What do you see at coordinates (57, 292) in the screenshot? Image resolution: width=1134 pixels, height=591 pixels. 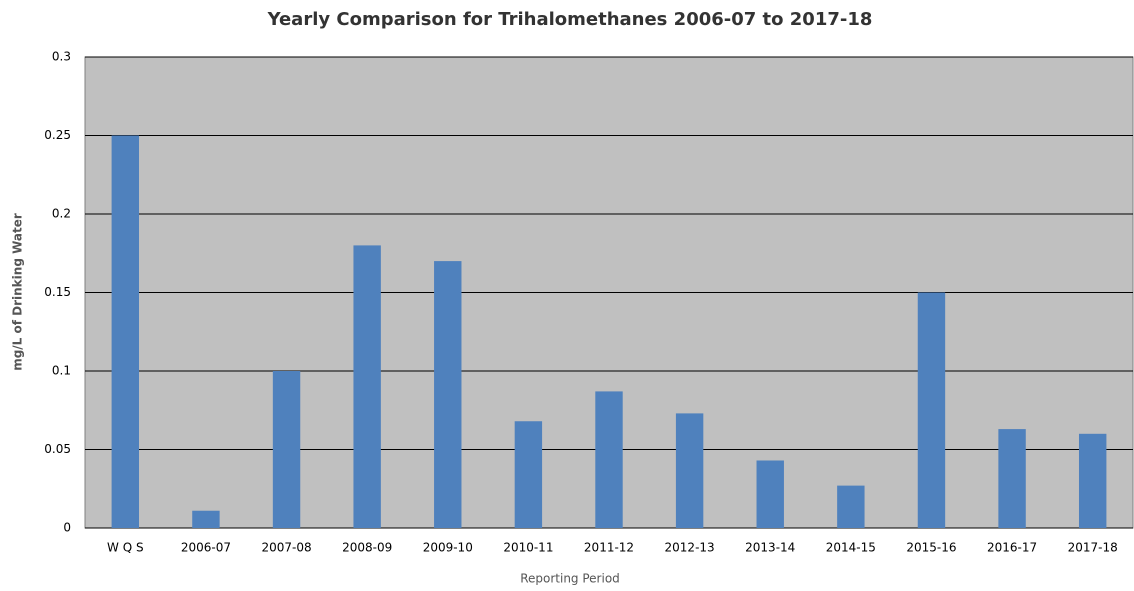 I see `y-tick-label: 0.15` at bounding box center [57, 292].